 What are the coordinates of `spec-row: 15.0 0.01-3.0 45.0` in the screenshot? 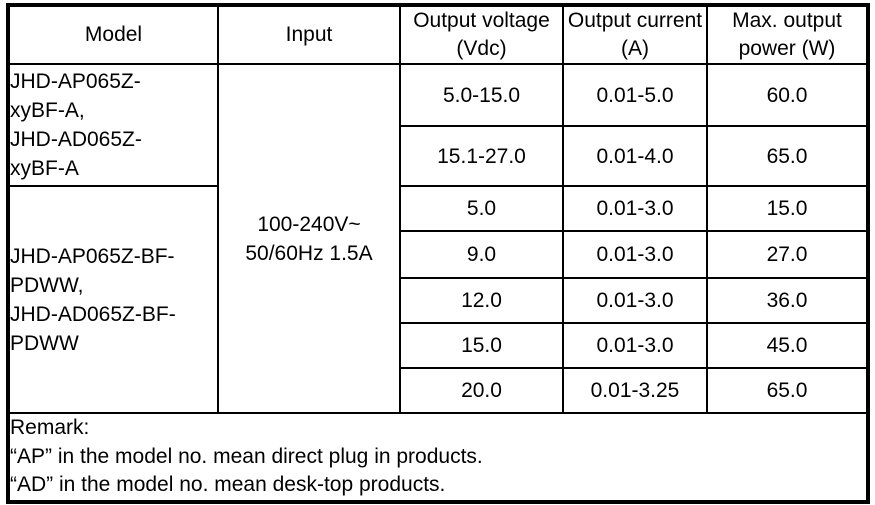 It's located at (438, 345).